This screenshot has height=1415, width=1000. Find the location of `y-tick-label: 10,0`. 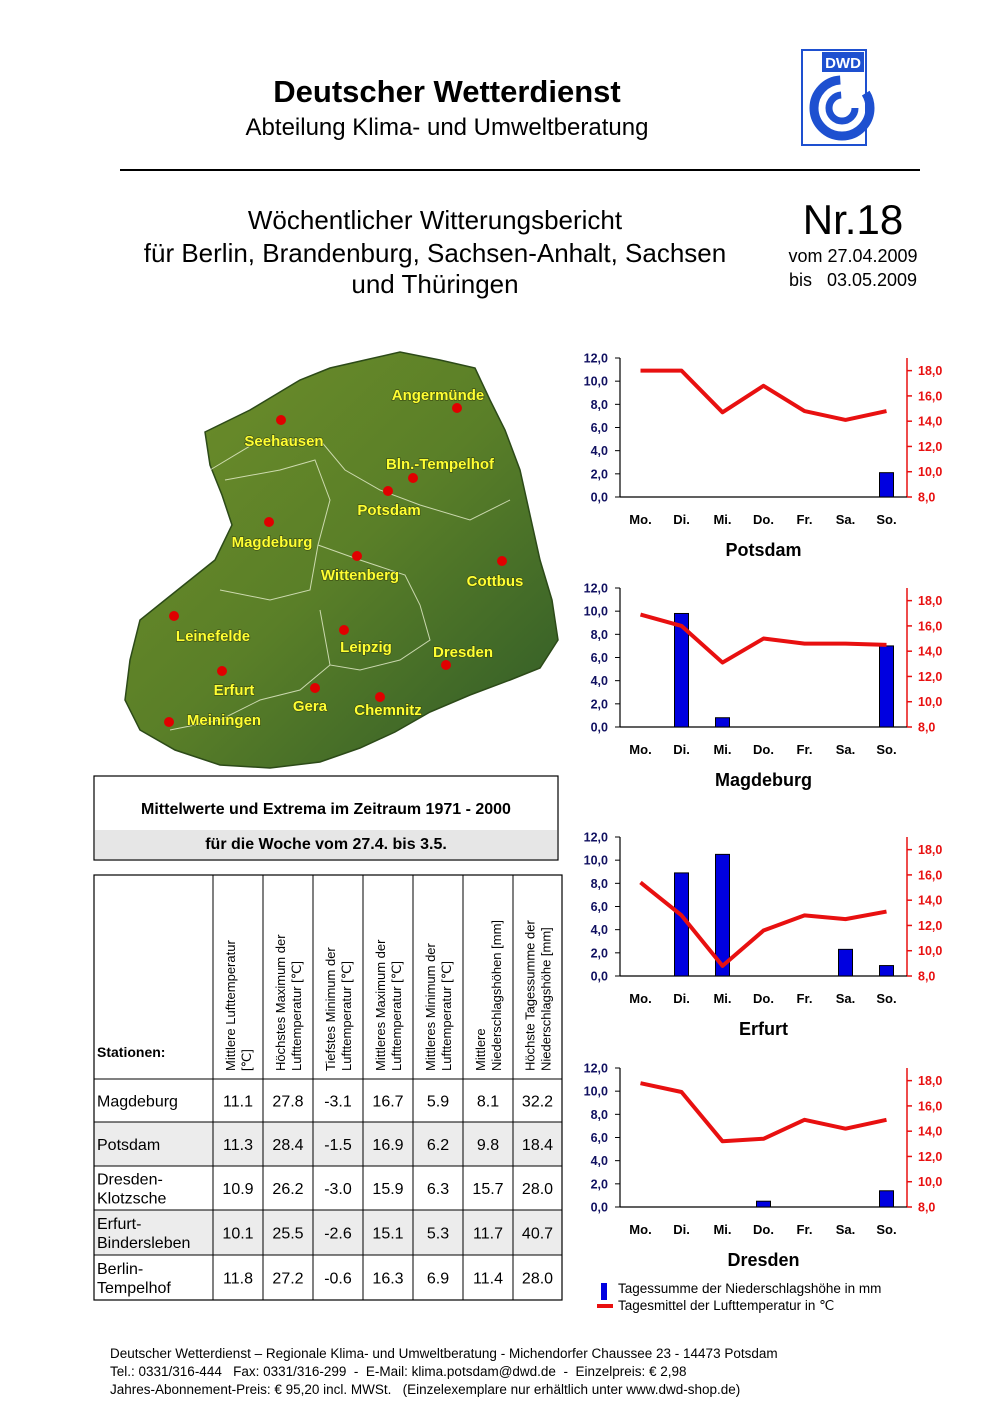

y-tick-label: 10,0 is located at coordinates (596, 382).